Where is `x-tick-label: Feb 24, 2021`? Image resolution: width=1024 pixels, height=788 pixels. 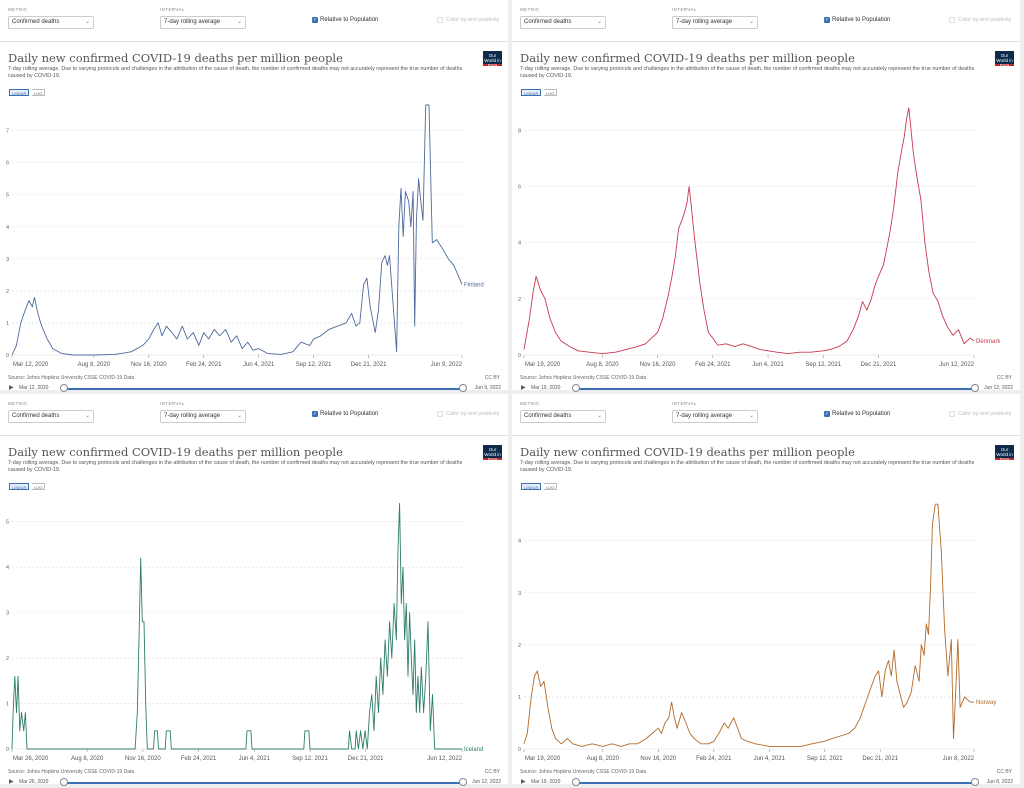 x-tick-label: Feb 24, 2021 is located at coordinates (204, 365).